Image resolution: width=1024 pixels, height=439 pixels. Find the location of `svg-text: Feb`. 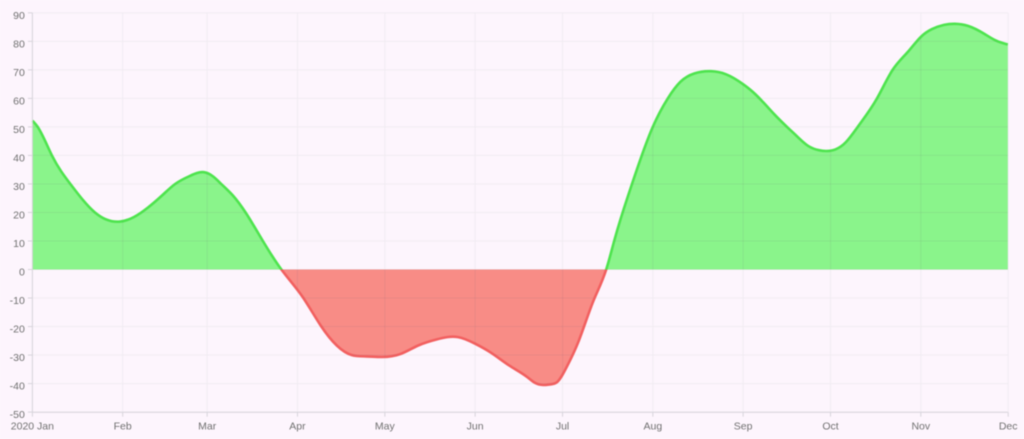

svg-text: Feb is located at coordinates (123, 427).